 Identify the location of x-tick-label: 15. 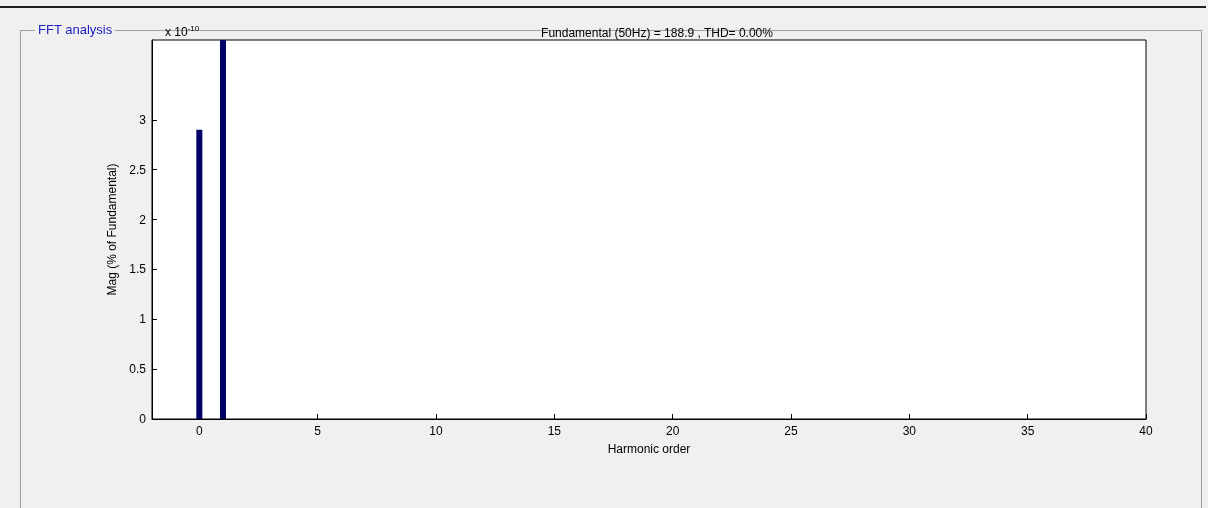
(554, 431).